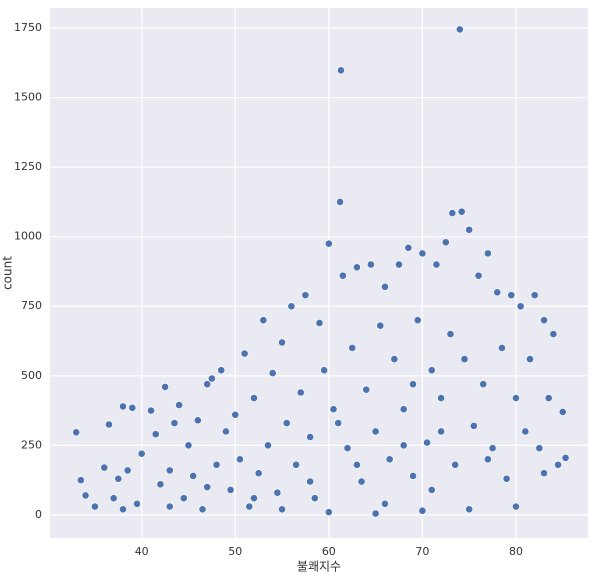 Image resolution: width=598 pixels, height=585 pixels. I want to click on x-axis-label: 불쾌지수, so click(319, 567).